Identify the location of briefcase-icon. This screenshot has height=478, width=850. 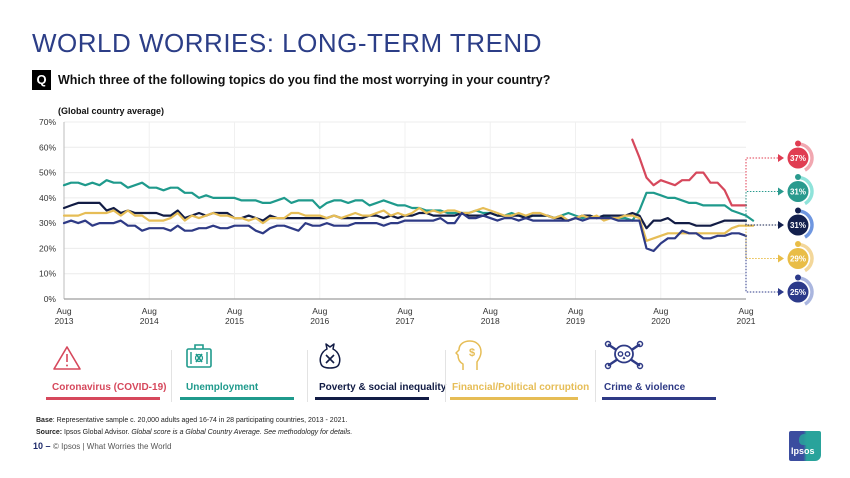
(199, 357).